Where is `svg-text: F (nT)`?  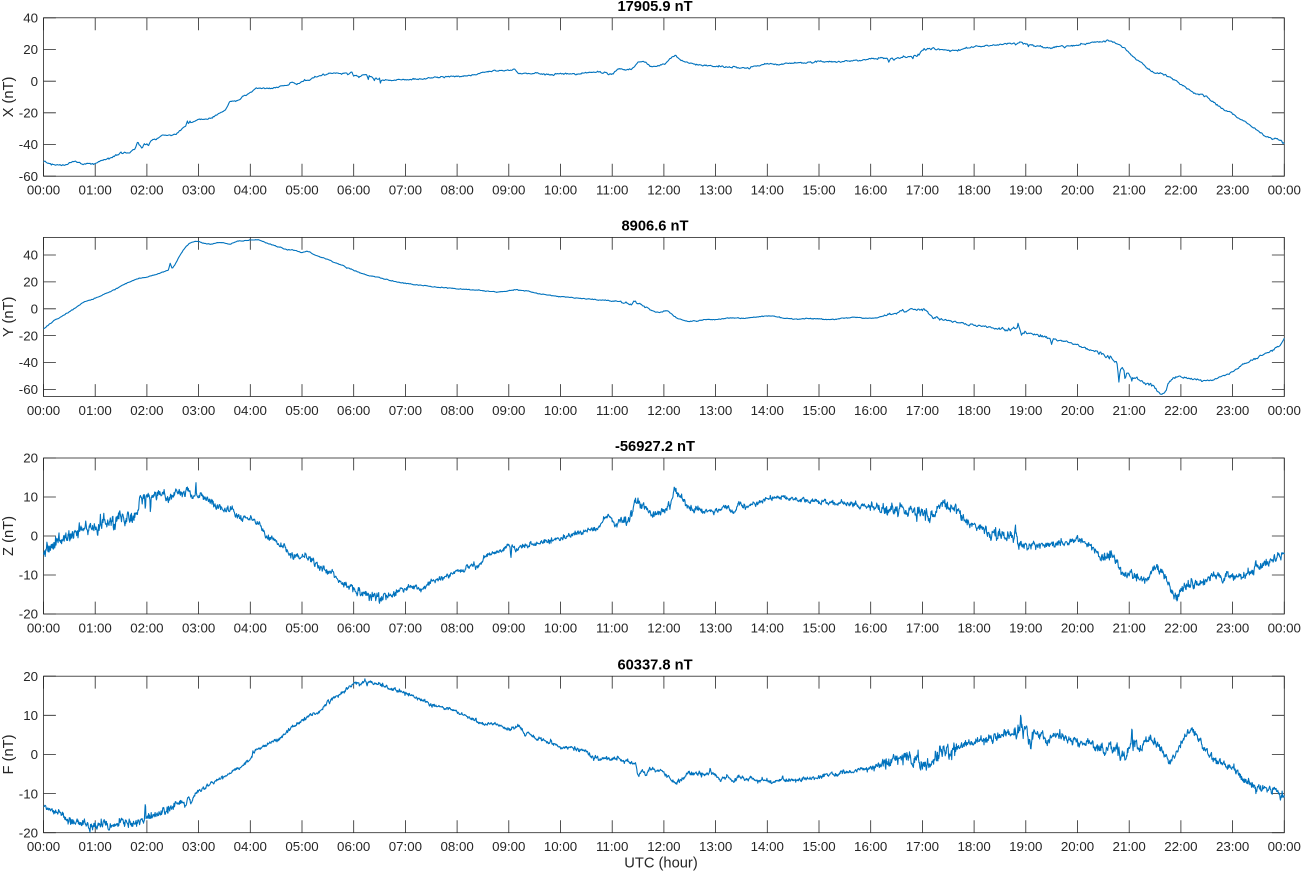 svg-text: F (nT) is located at coordinates (9, 755).